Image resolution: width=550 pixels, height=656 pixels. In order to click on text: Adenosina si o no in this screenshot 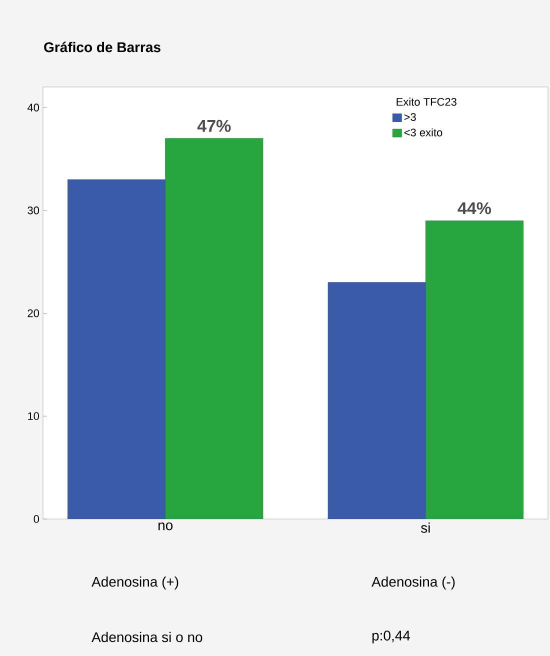, I will do `click(147, 637)`.